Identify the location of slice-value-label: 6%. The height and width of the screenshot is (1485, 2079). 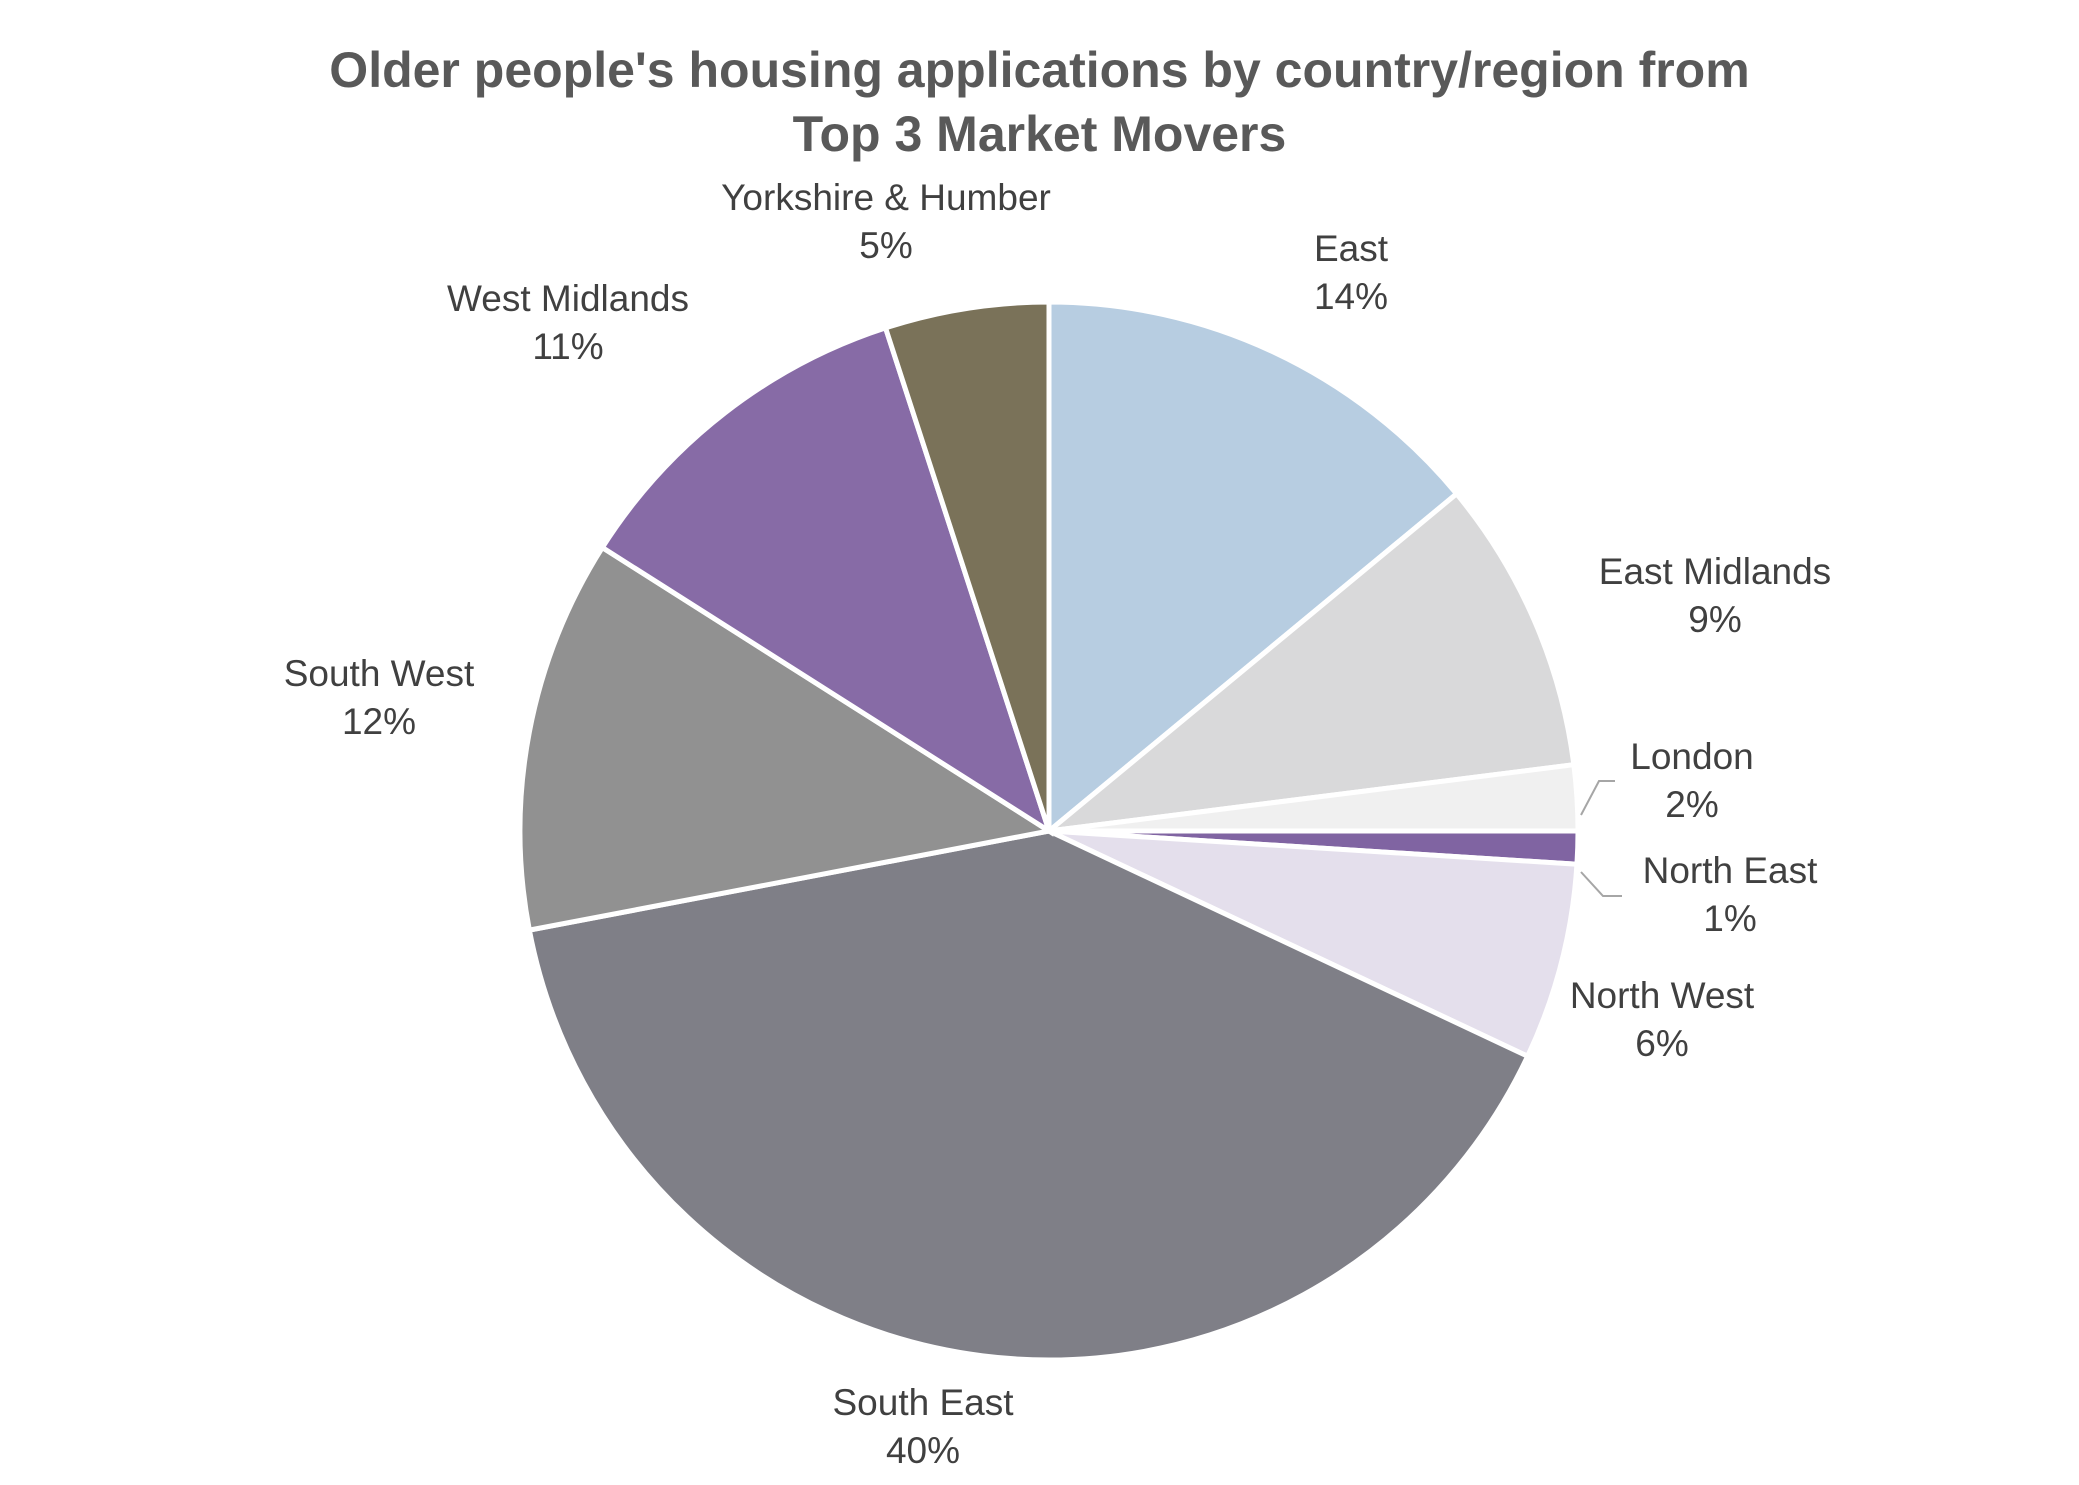
(1661, 1043).